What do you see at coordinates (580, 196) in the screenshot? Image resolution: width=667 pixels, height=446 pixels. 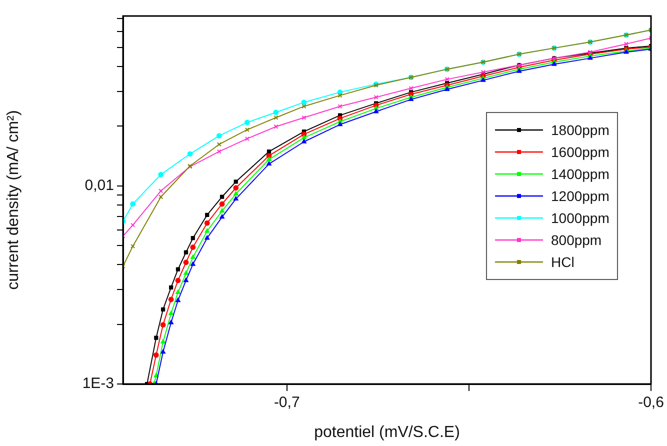 I see `legend-label: 1200ppm` at bounding box center [580, 196].